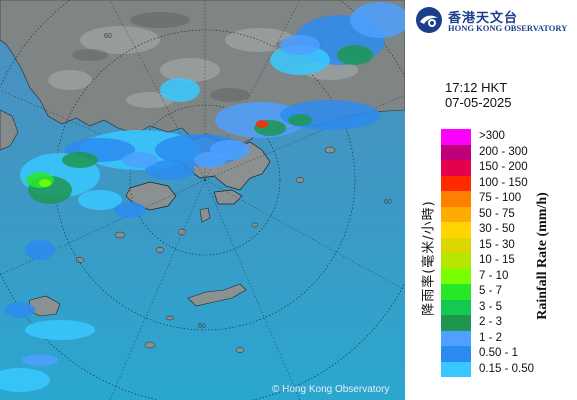  What do you see at coordinates (498, 353) in the screenshot?
I see `legend-label: 0.50 - 1` at bounding box center [498, 353].